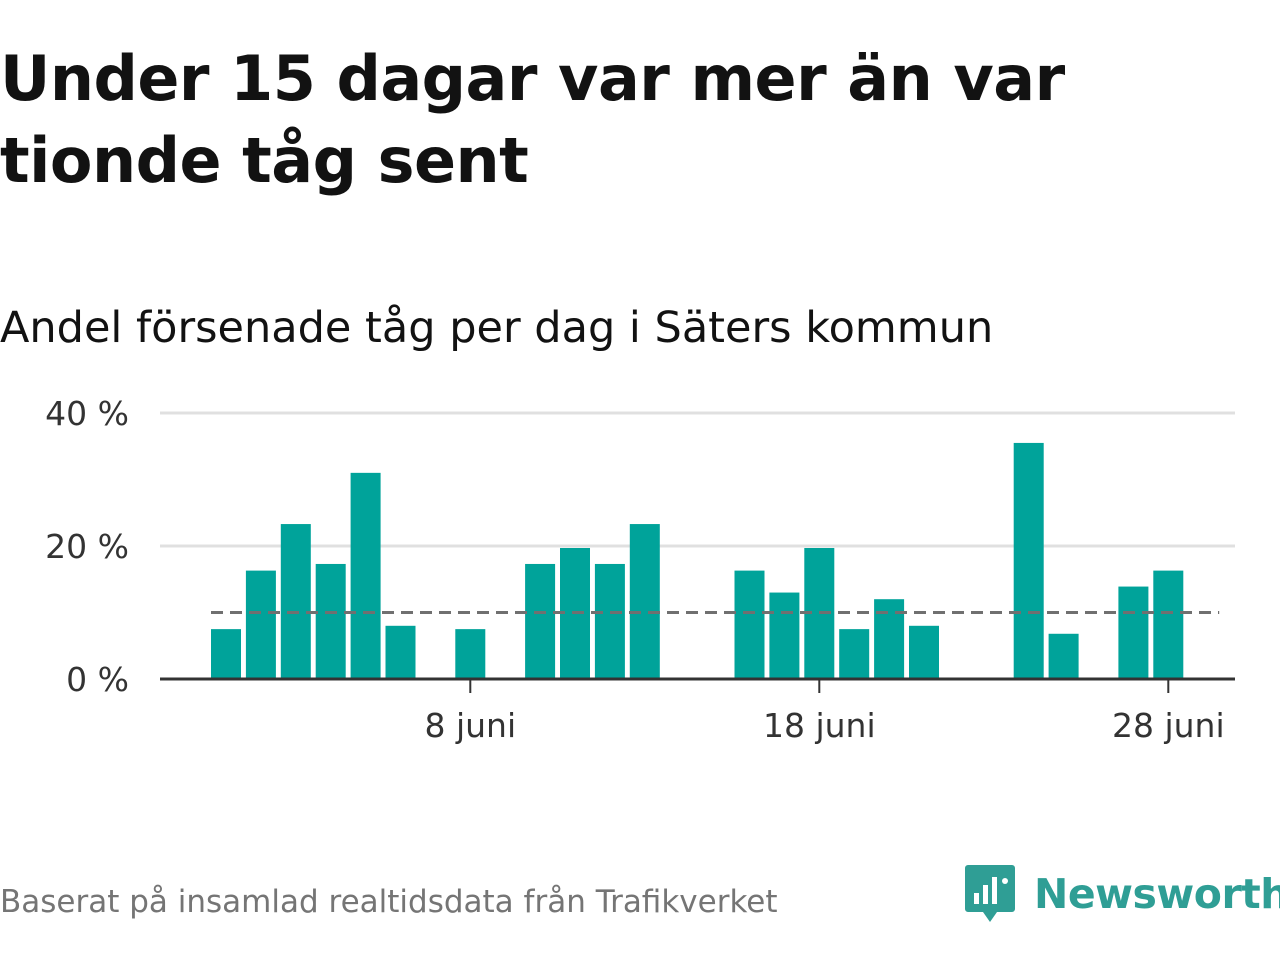 The width and height of the screenshot is (1280, 960). What do you see at coordinates (990, 893) in the screenshot?
I see `newsworthy-logo-icon` at bounding box center [990, 893].